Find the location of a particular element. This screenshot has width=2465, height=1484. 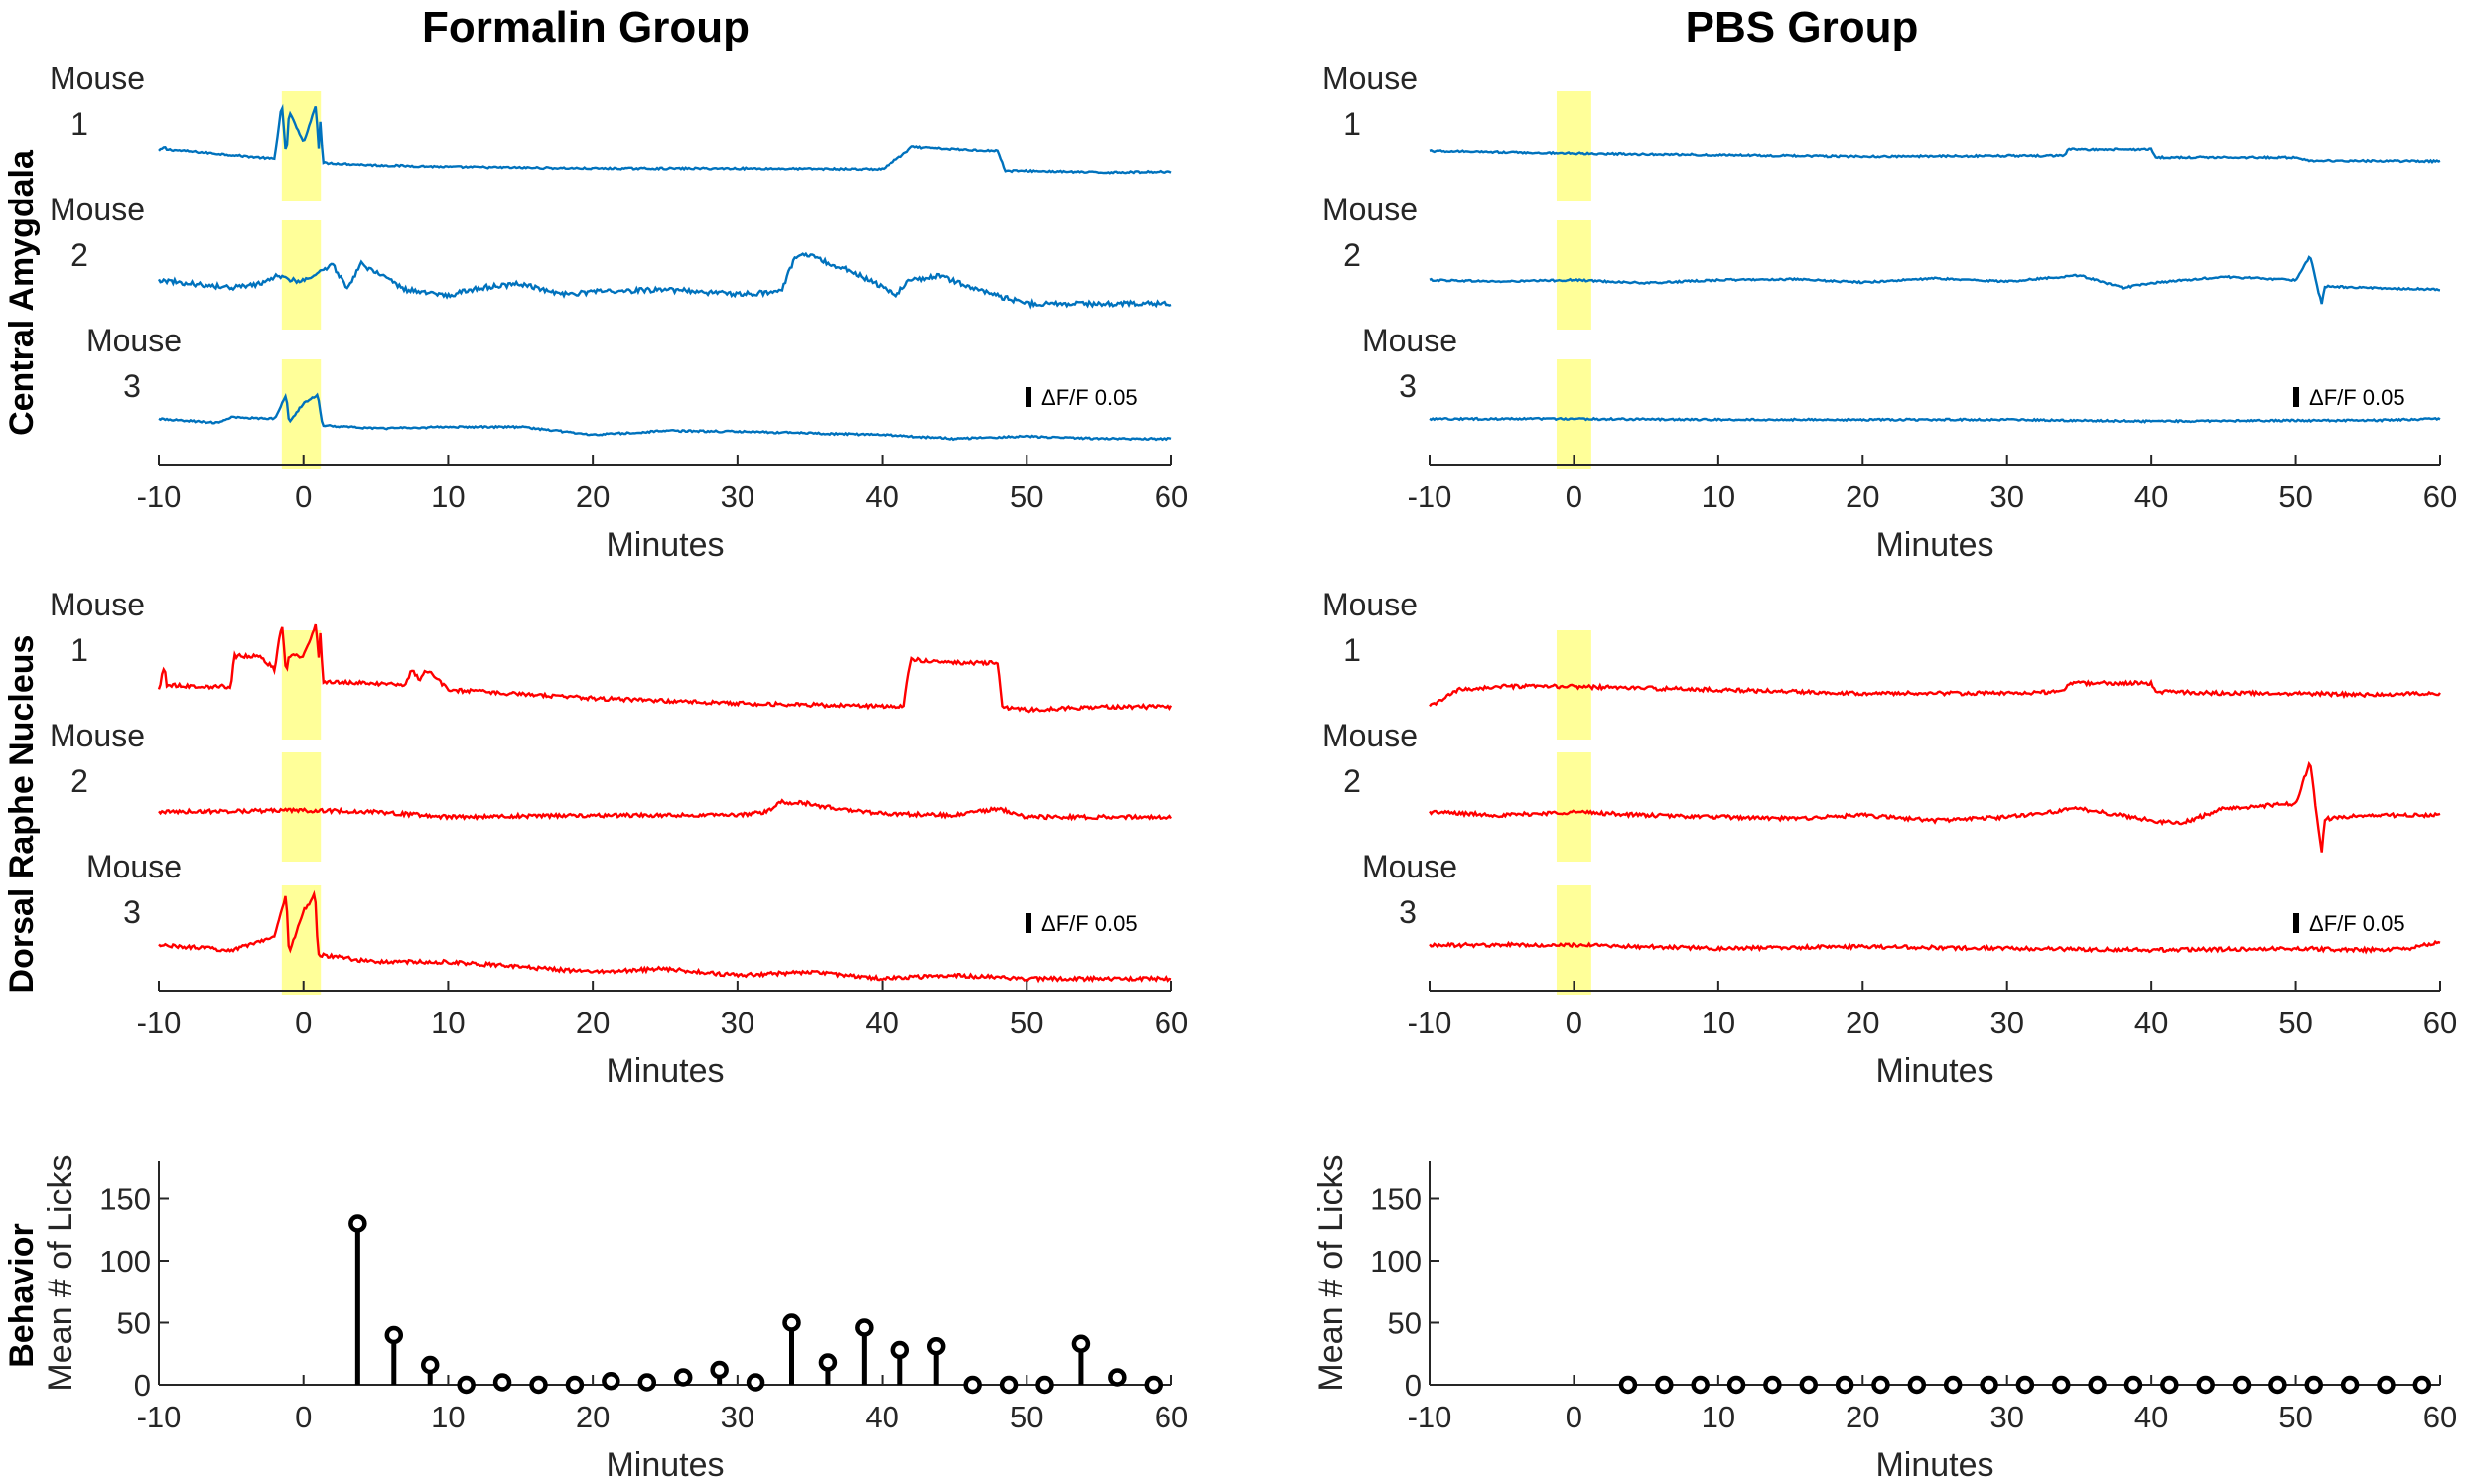

pbs-drn-x-axis-label: Minutes is located at coordinates (1934, 1071).